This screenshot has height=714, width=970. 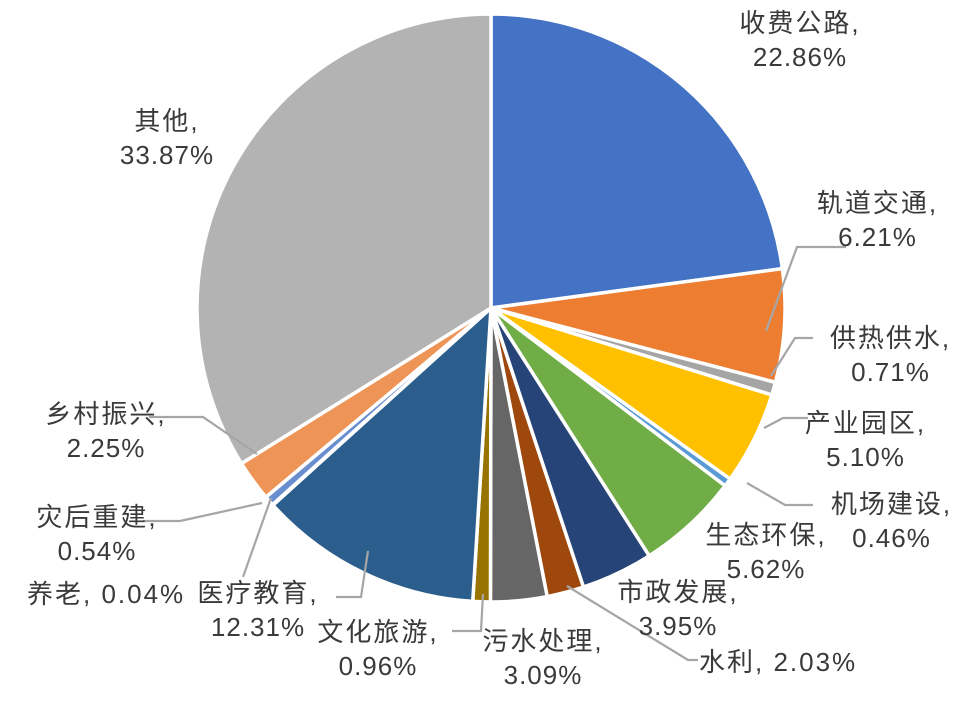 I want to click on pie-label-name: 文化旅游,, so click(x=378, y=632).